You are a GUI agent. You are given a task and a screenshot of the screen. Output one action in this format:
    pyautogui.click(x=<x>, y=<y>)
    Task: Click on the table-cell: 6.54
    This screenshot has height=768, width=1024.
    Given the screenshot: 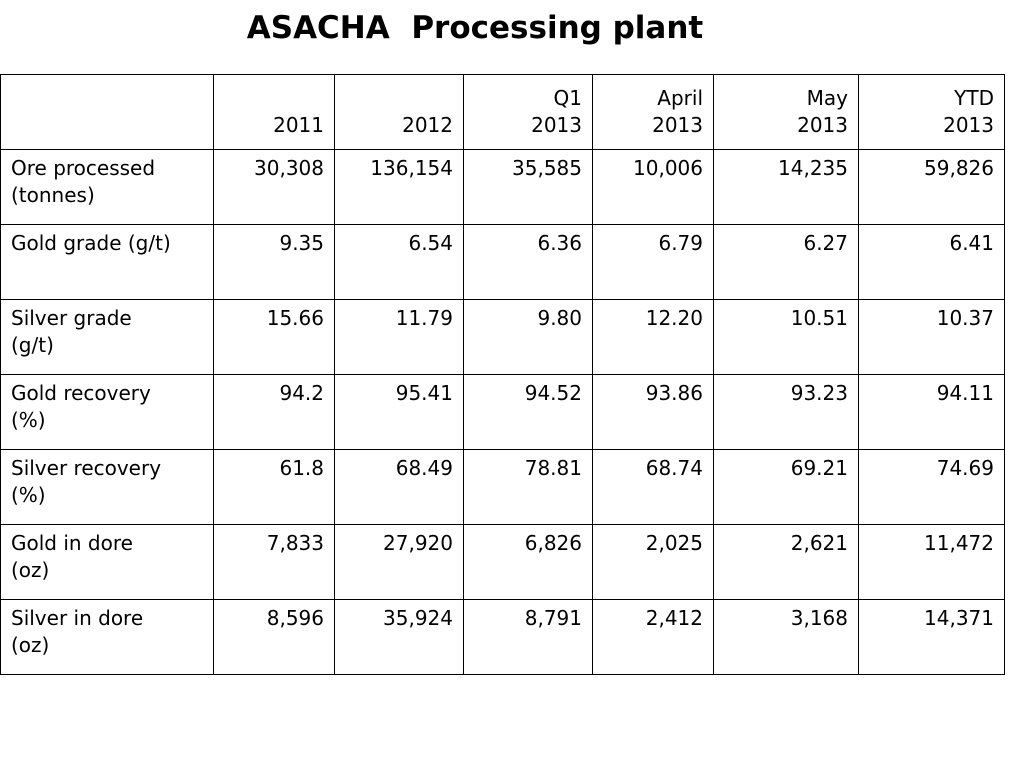 What is the action you would take?
    pyautogui.click(x=399, y=262)
    